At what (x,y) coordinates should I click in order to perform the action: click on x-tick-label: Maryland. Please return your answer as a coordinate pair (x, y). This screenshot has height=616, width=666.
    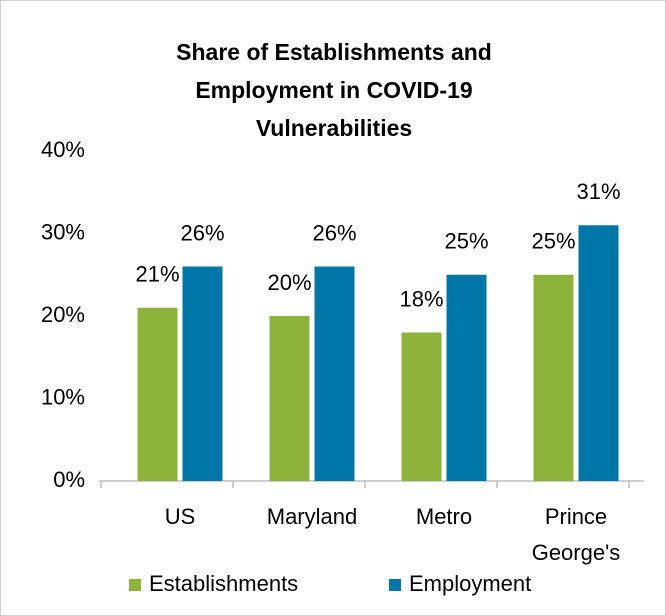
    Looking at the image, I should click on (312, 516).